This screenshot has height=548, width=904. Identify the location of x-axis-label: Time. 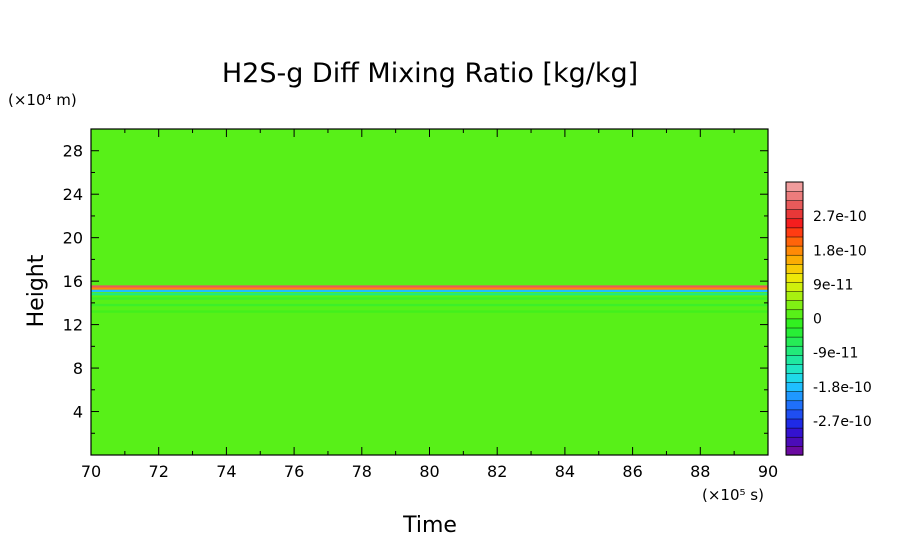
(429, 525).